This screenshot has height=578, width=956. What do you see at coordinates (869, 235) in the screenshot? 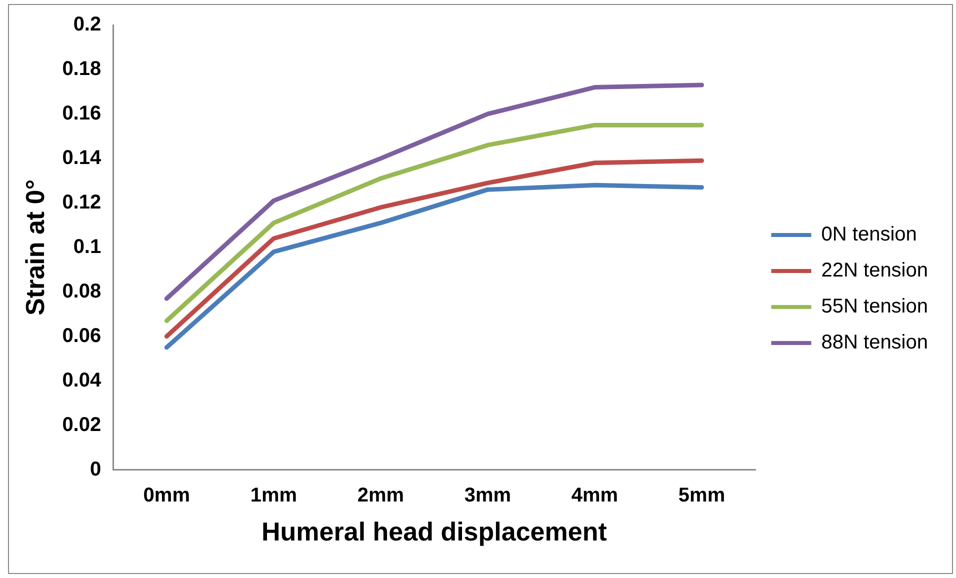
I see `legend-label: 0N tension` at bounding box center [869, 235].